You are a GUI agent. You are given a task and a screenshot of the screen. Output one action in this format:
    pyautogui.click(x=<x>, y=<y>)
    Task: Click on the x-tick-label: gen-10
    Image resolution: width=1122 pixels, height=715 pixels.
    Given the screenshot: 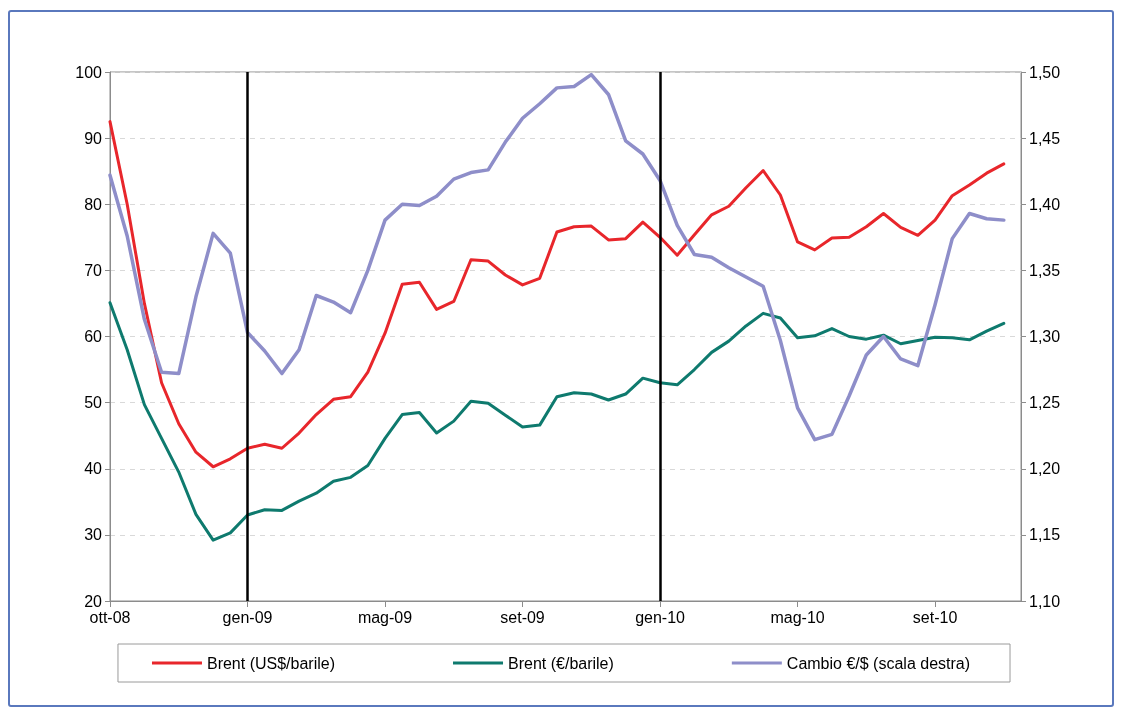 What is the action you would take?
    pyautogui.click(x=660, y=617)
    